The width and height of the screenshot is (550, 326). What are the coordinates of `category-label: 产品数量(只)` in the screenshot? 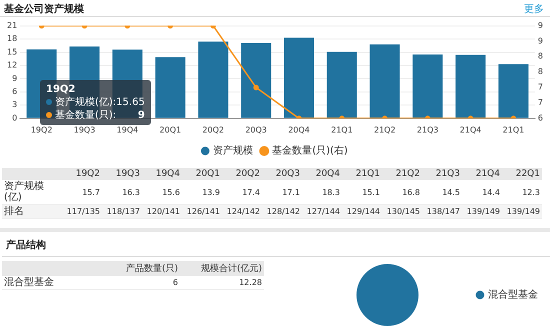 It's located at (151, 269).